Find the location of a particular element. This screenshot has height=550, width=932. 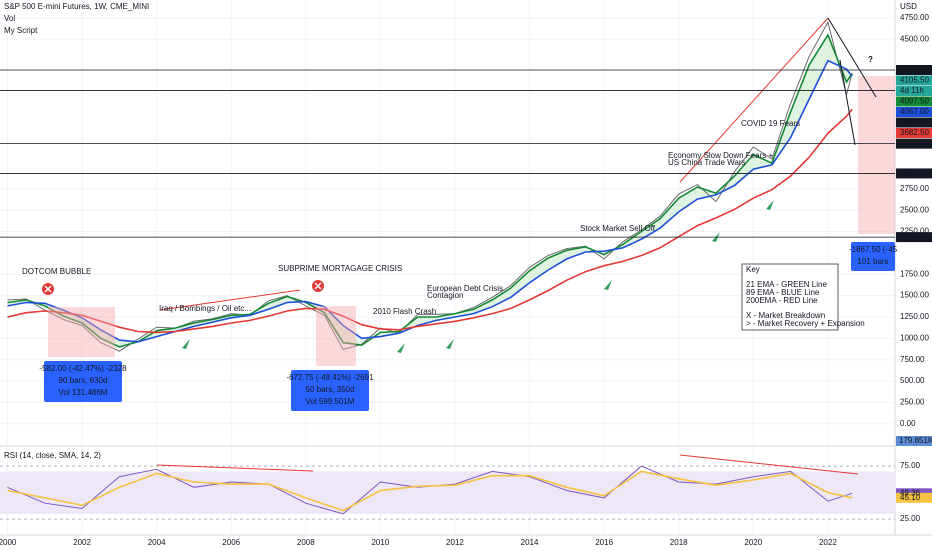

rsi-value-box is located at coordinates (914, 497).